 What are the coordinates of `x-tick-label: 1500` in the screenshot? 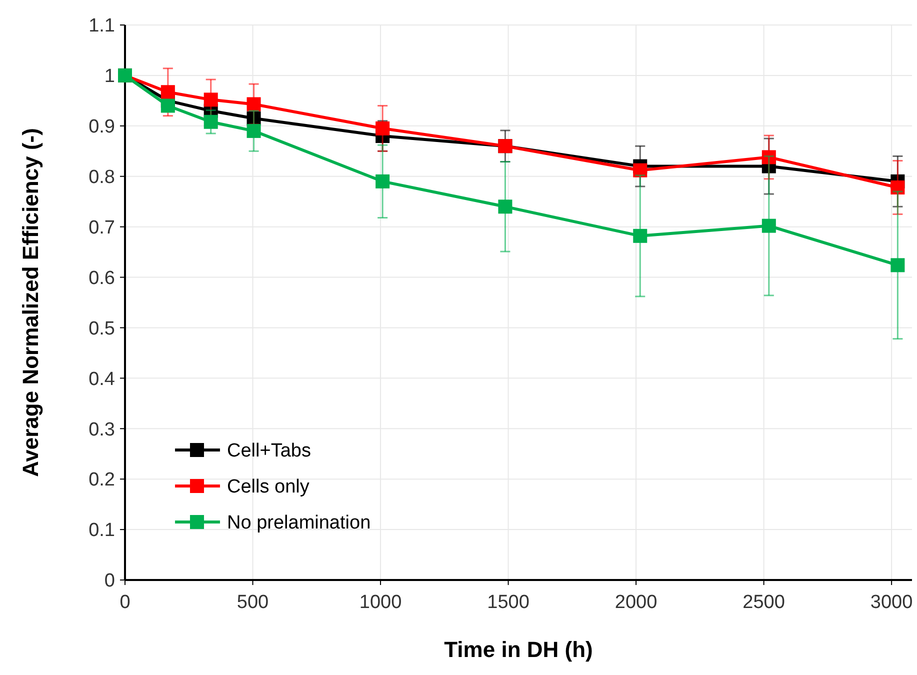 It's located at (508, 602).